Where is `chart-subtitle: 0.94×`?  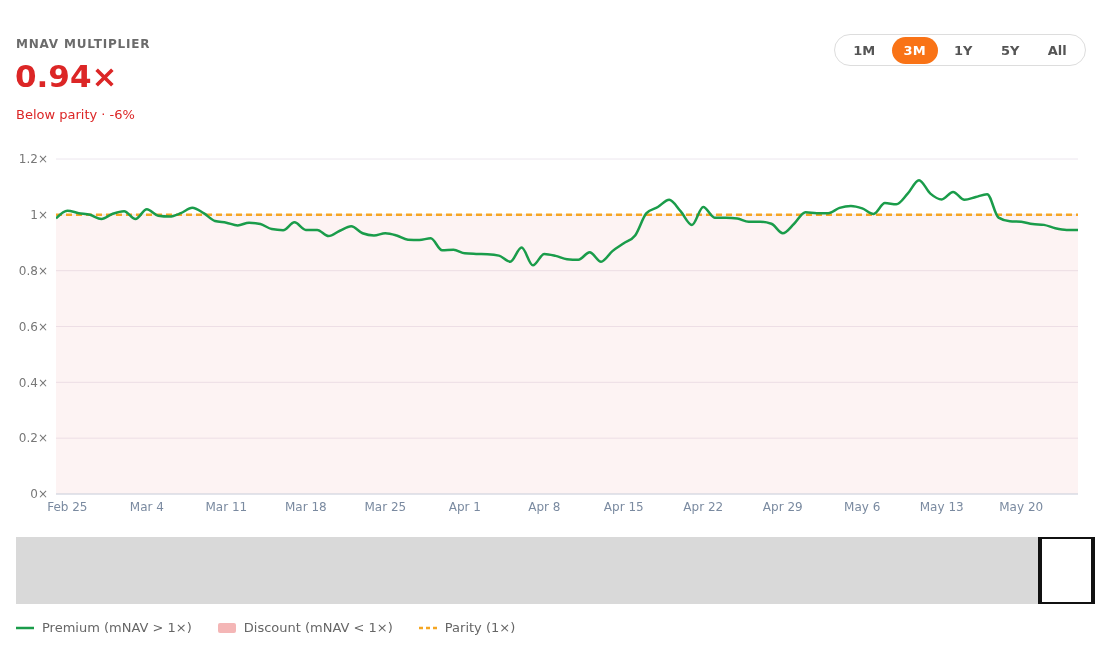
chart-subtitle: 0.94× is located at coordinates (66, 76).